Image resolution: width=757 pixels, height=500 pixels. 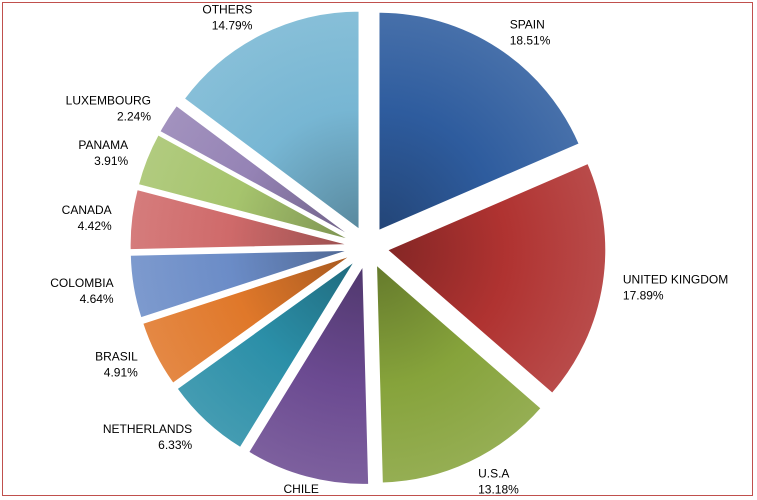 I want to click on slice-luxembourg, so click(x=255, y=171).